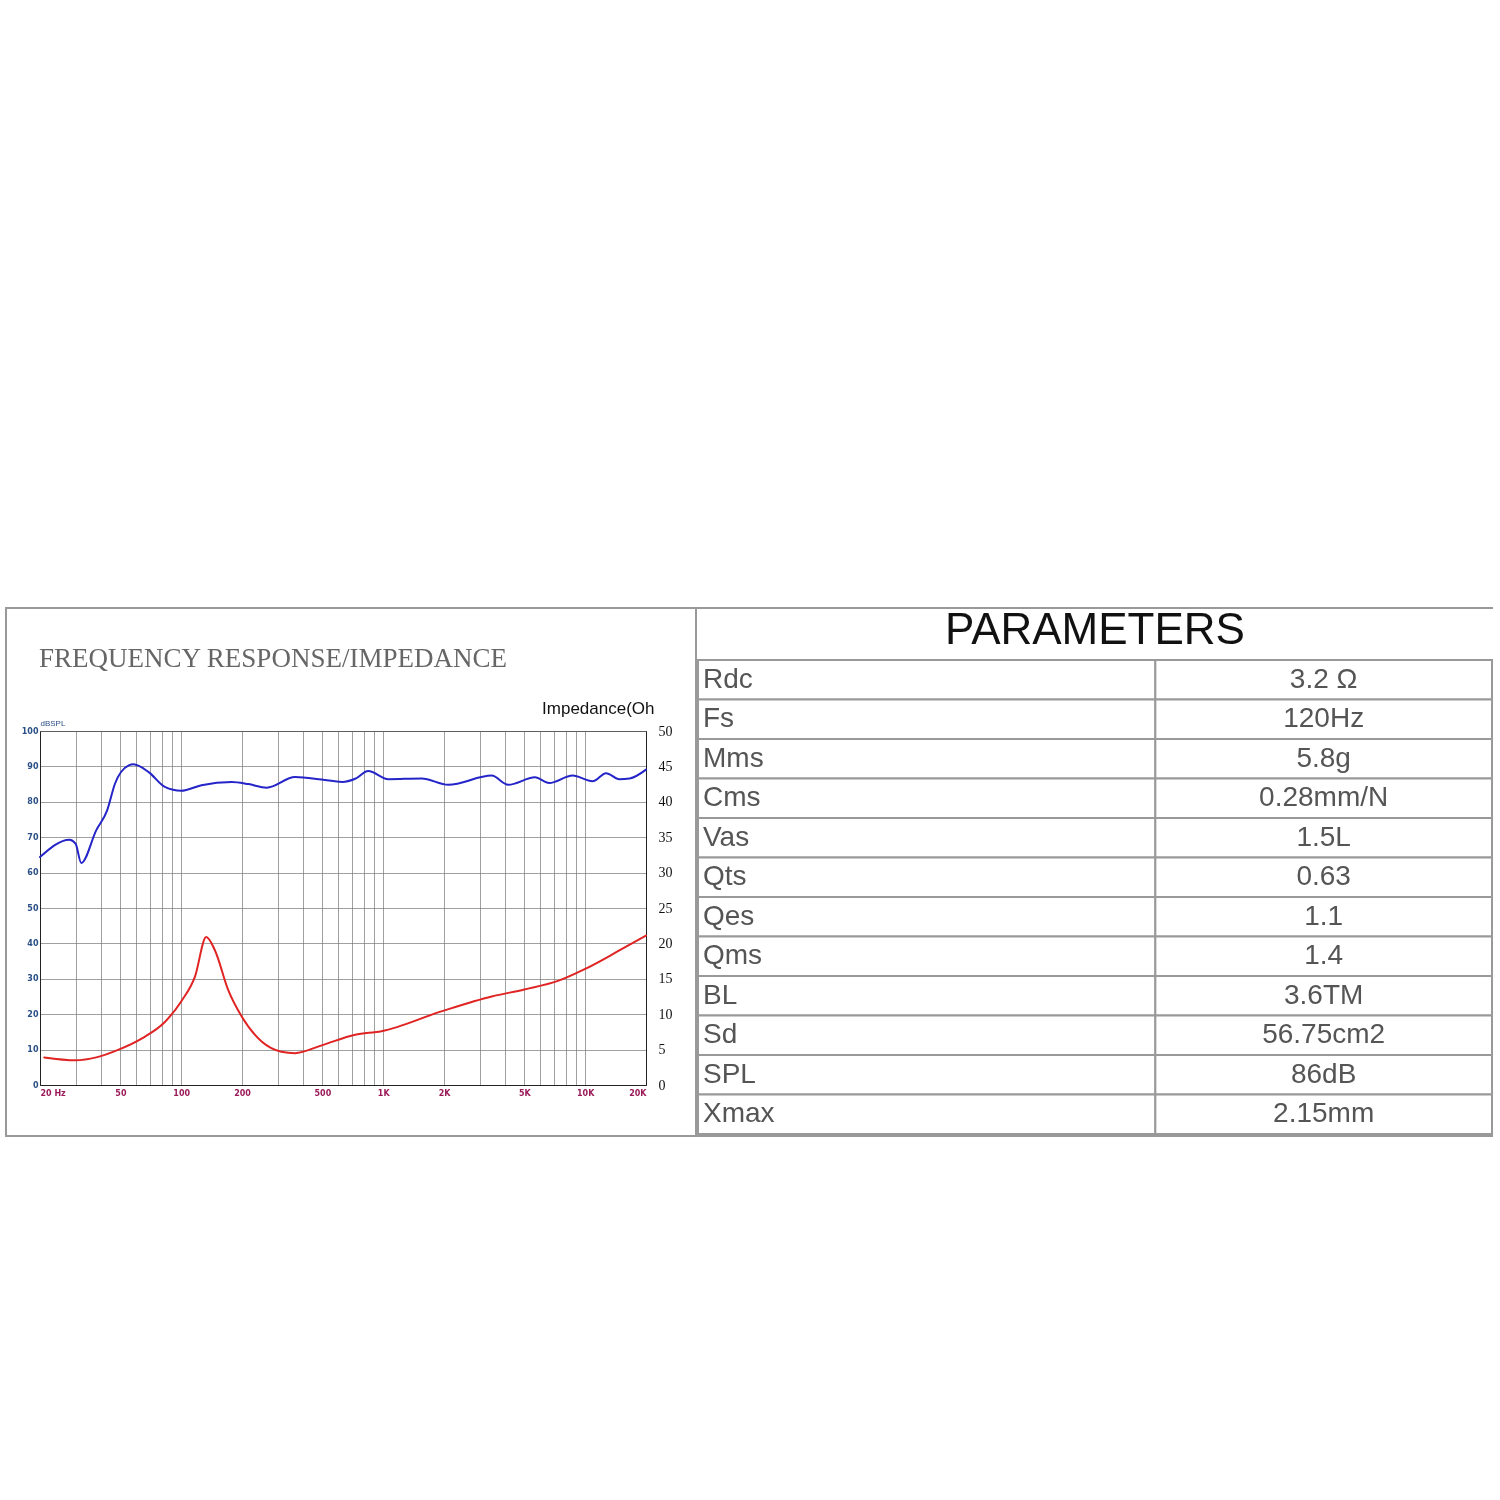 The image size is (1500, 1500). What do you see at coordinates (726, 836) in the screenshot?
I see `category-label: Vas` at bounding box center [726, 836].